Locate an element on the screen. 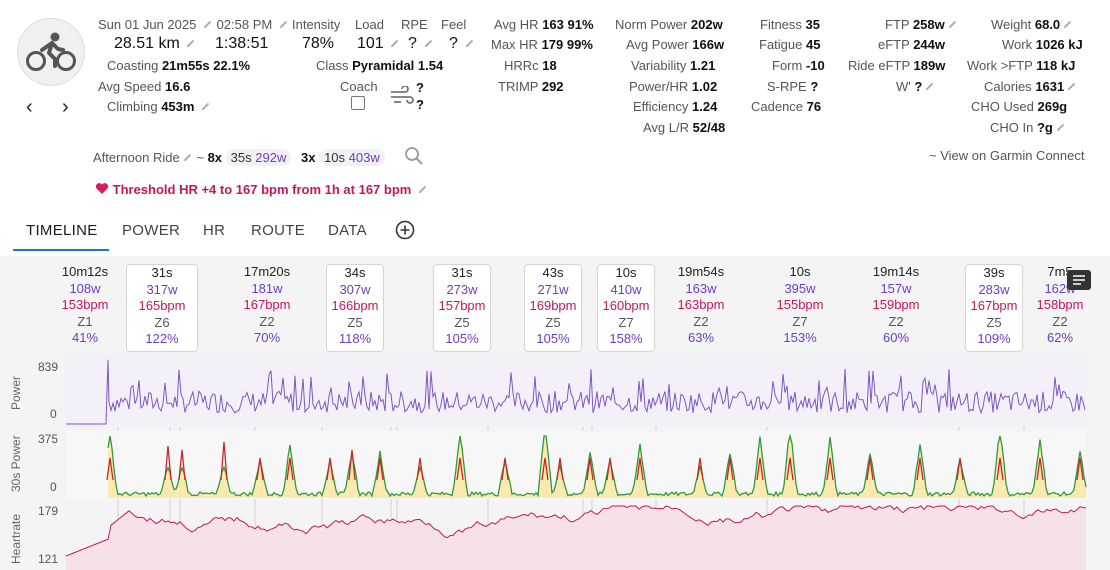  tab-route: ROUTE is located at coordinates (278, 230).